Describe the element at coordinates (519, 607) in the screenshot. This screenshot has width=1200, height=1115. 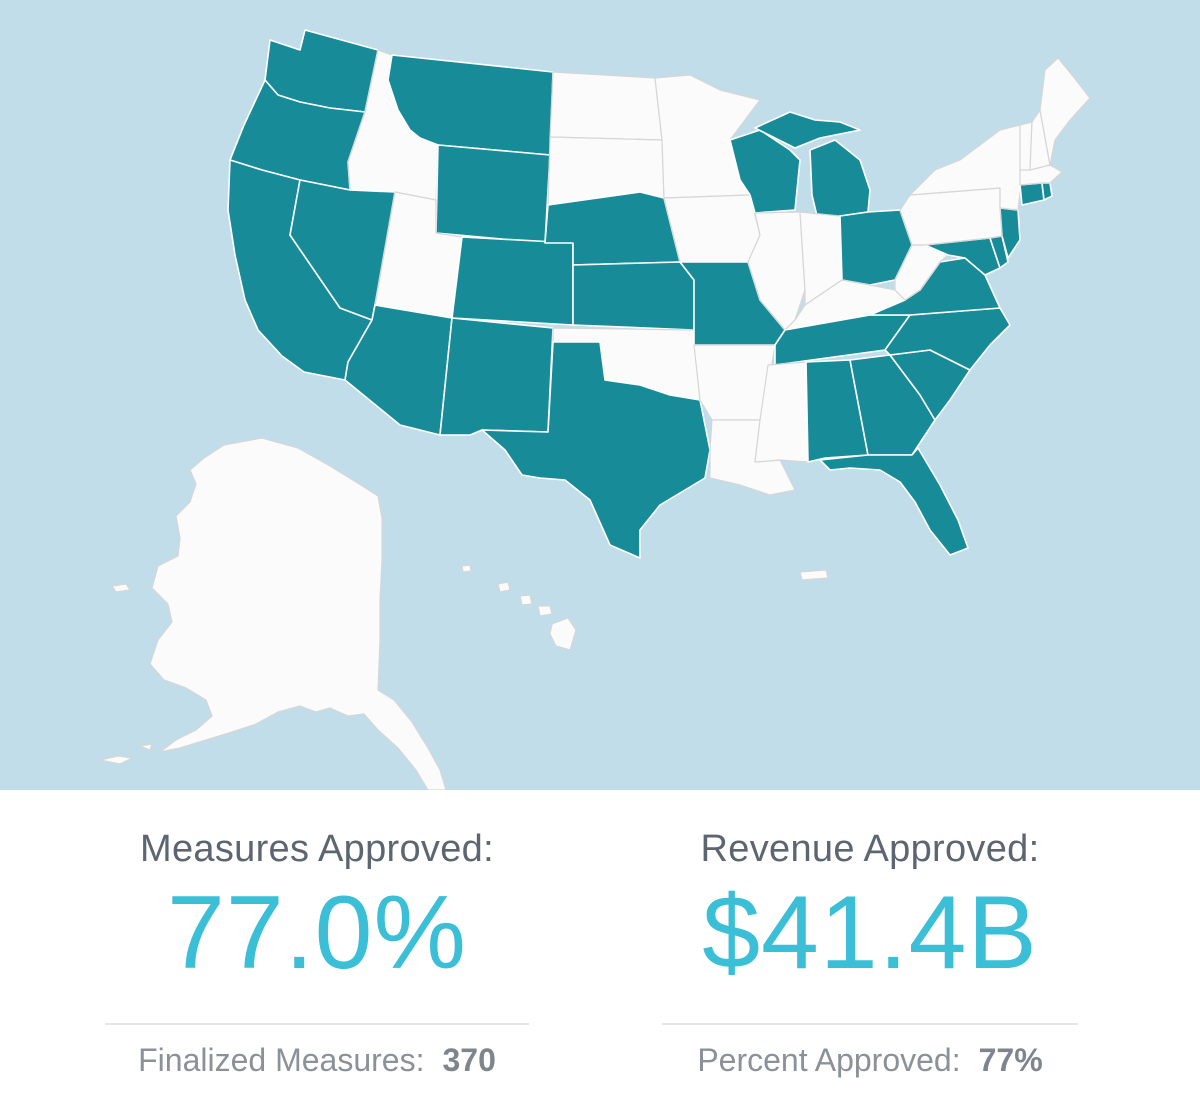
I see `state-hawaii` at that location.